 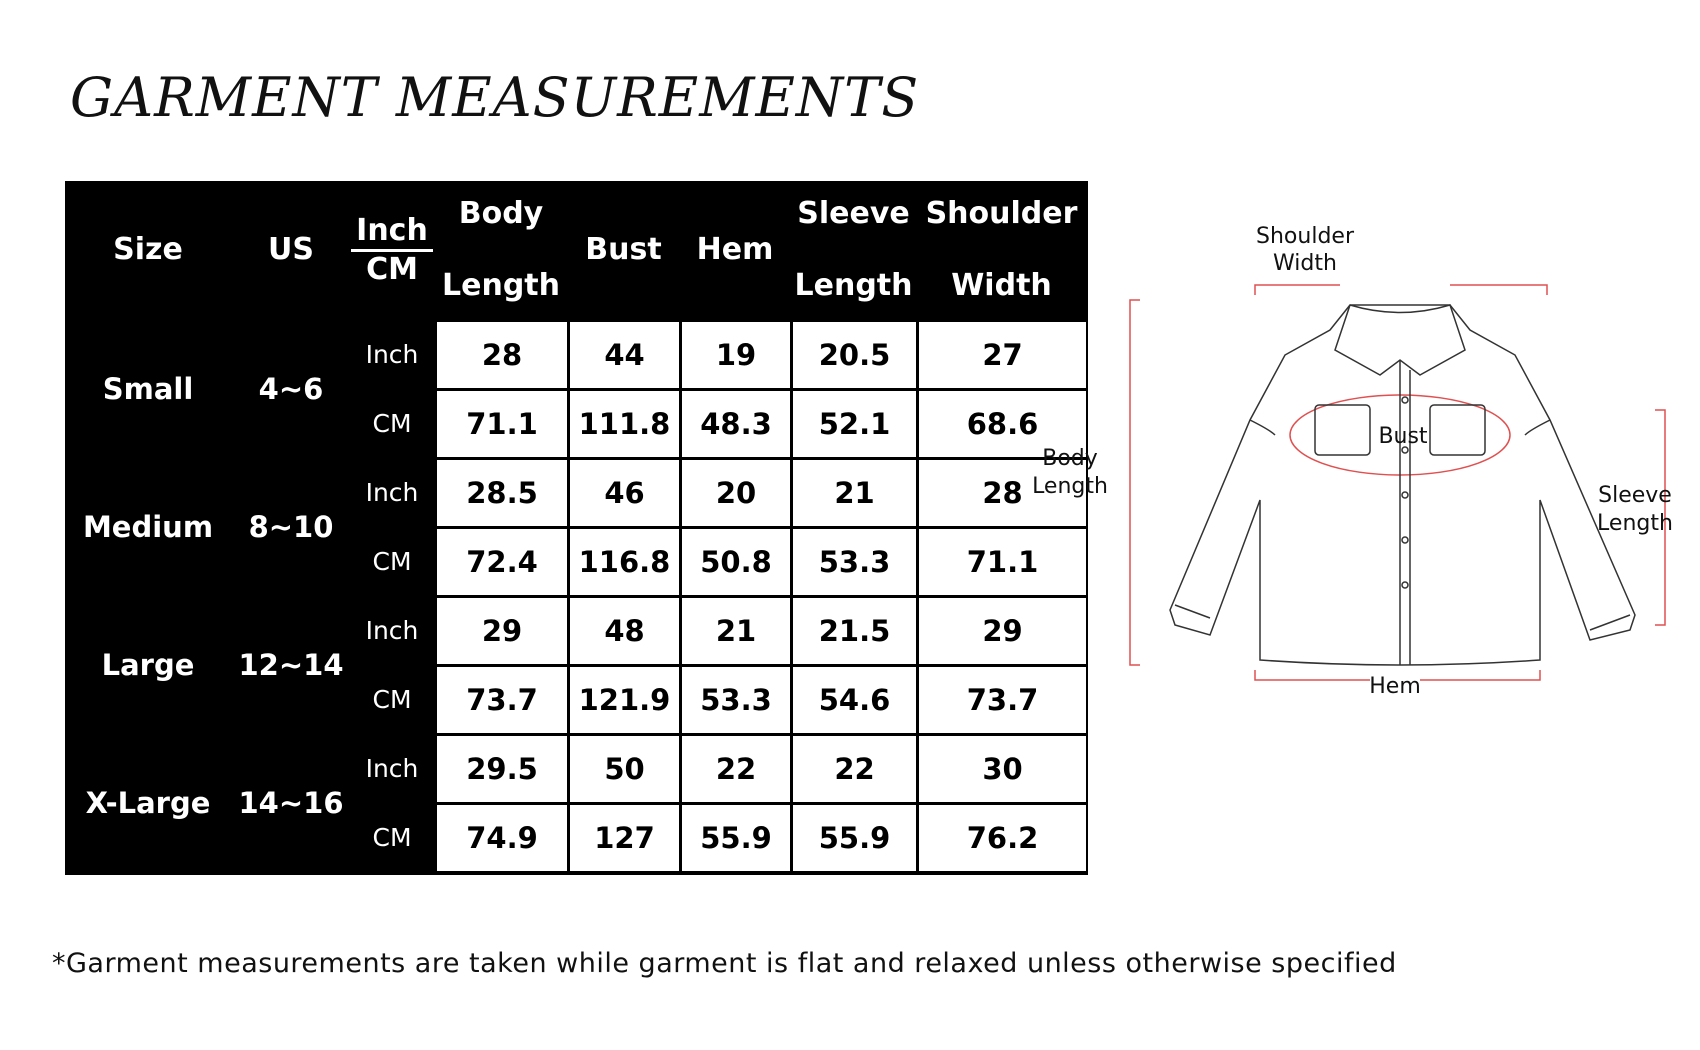 What do you see at coordinates (291, 389) in the screenshot?
I see `us-size-label: 4~6` at bounding box center [291, 389].